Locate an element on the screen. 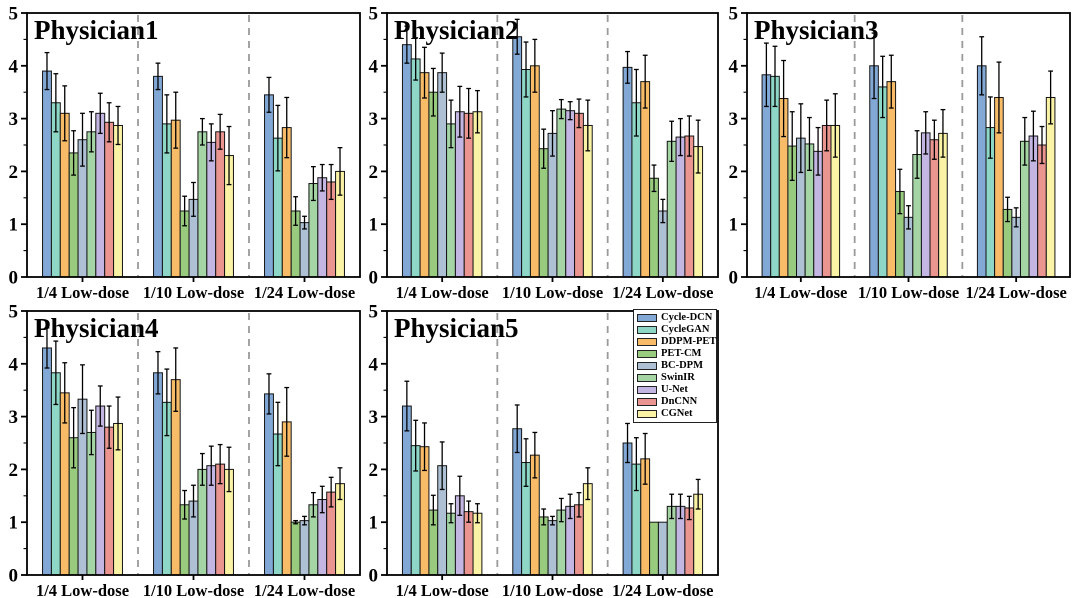 The width and height of the screenshot is (1080, 598). bar-SwinIR-1/4 Low-dose is located at coordinates (91, 204).